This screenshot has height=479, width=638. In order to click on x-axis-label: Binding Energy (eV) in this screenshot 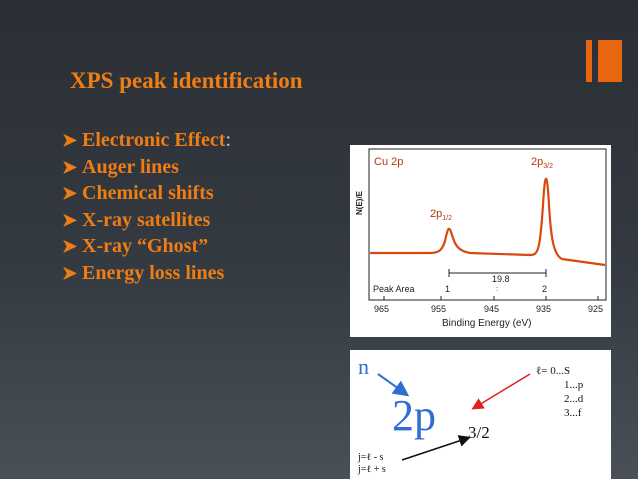, I will do `click(487, 323)`.